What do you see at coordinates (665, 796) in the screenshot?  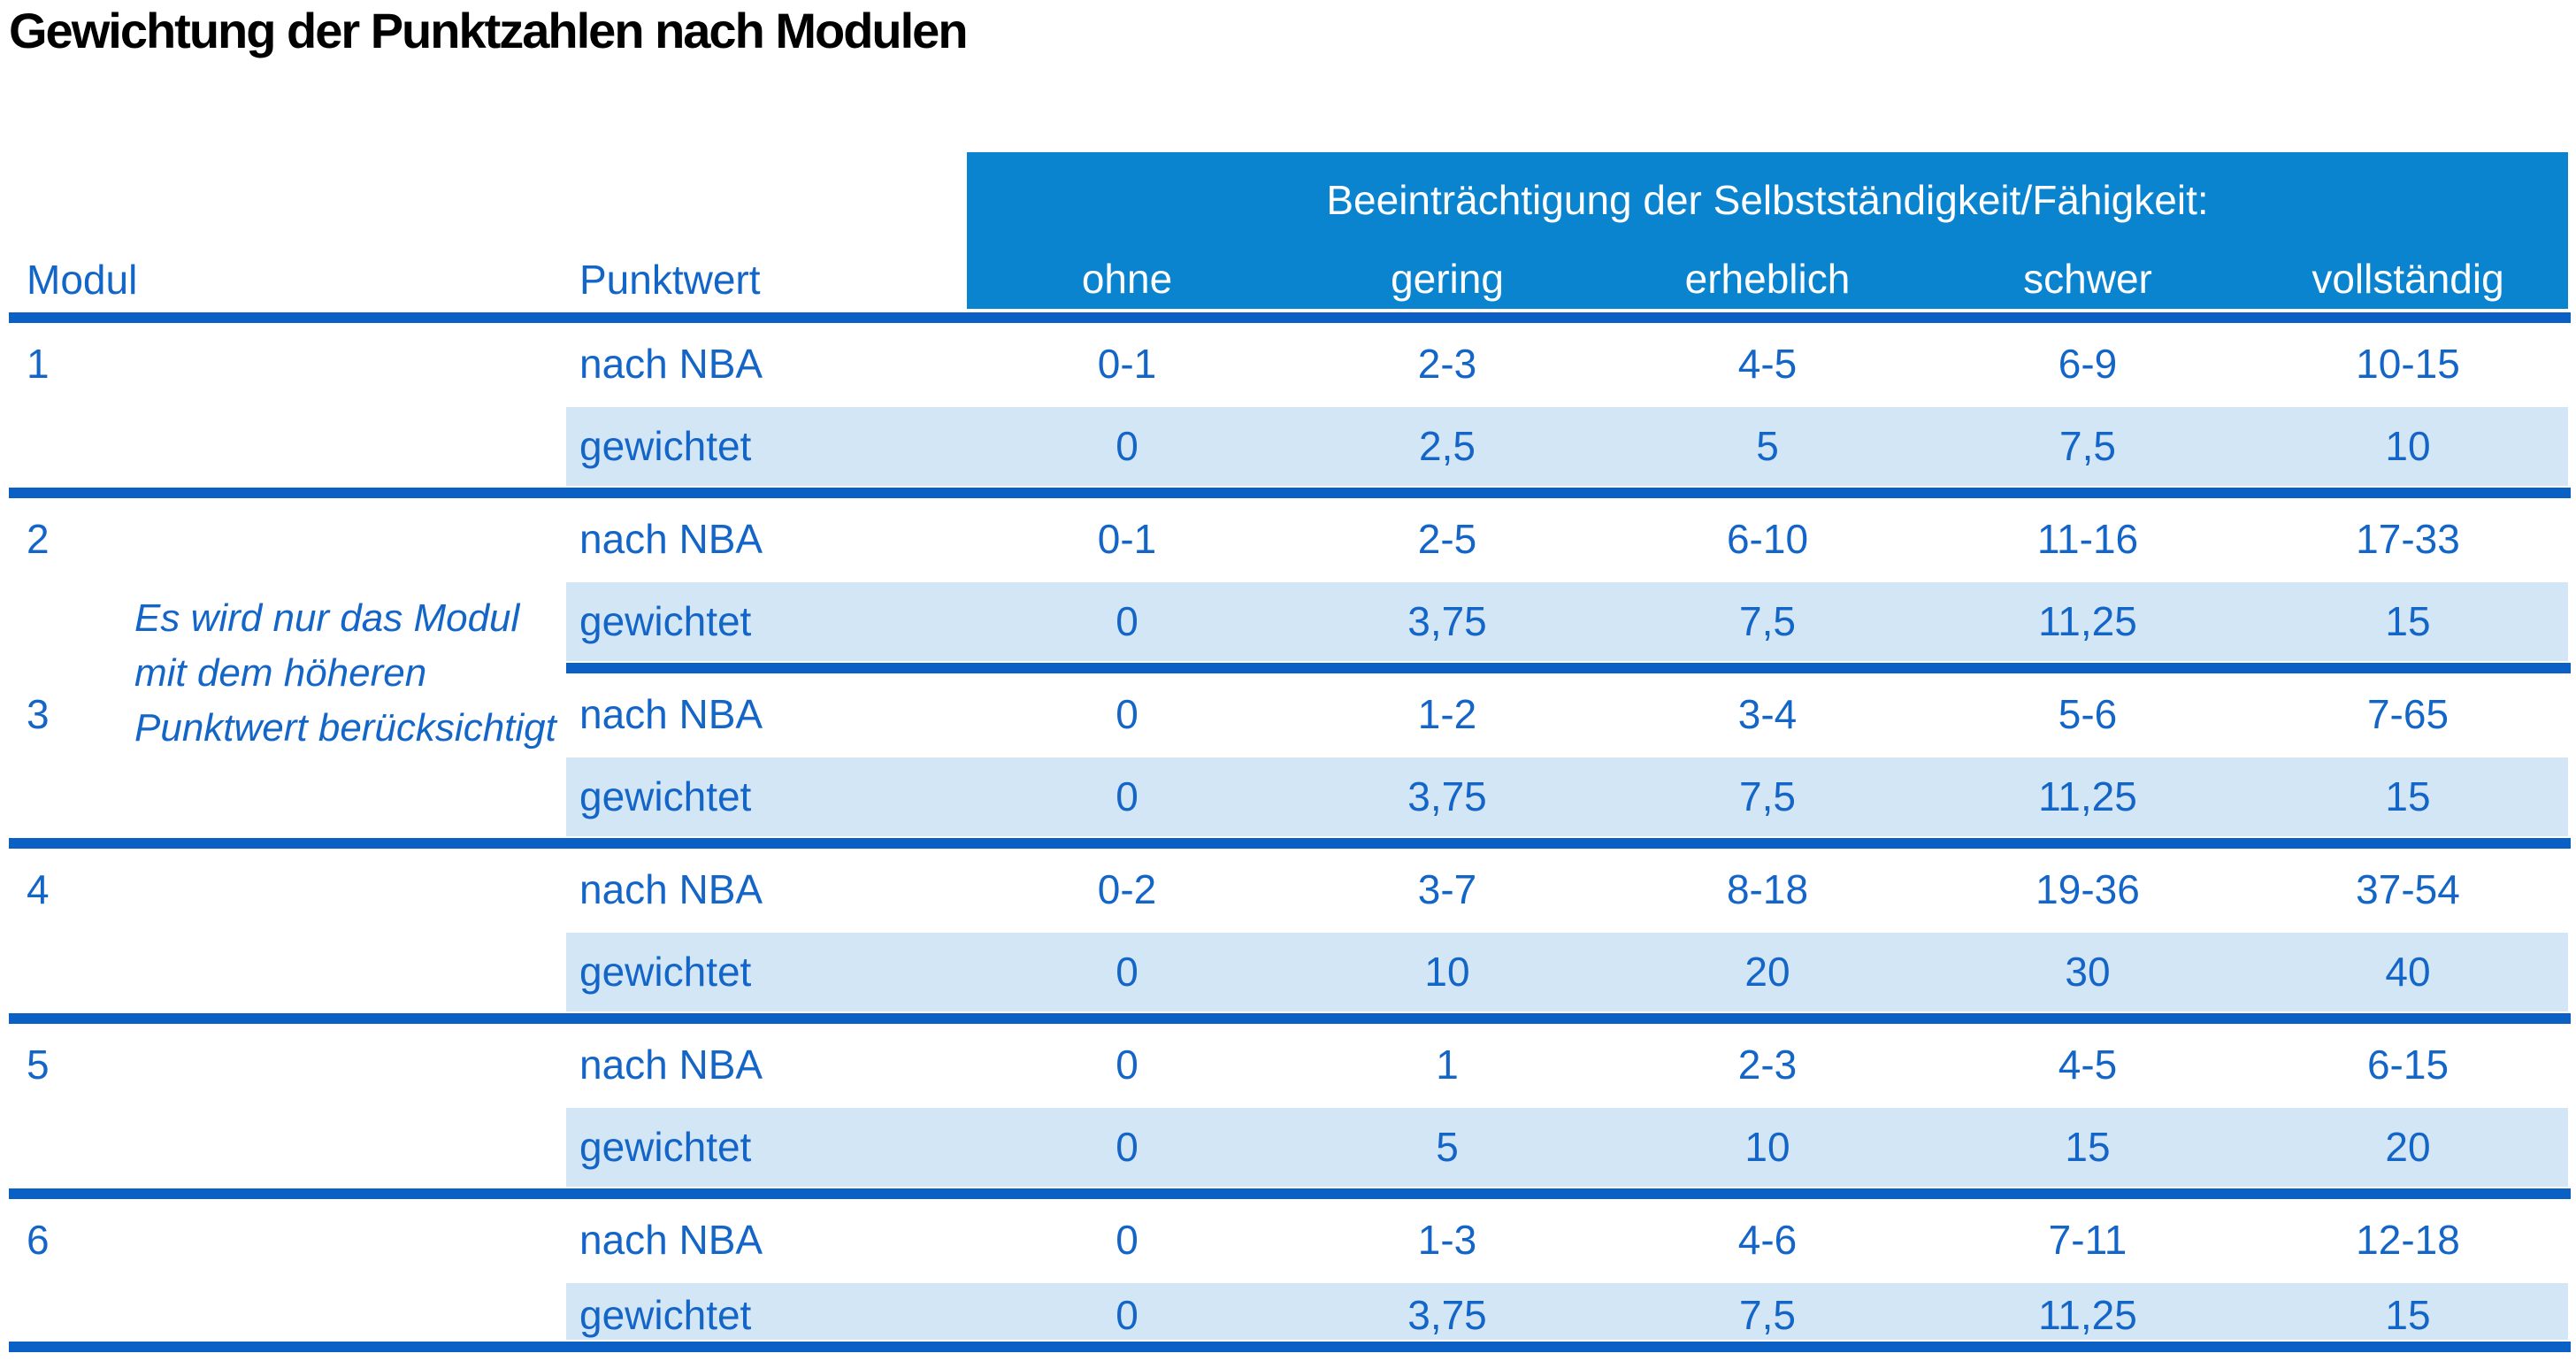 I see `module-3-weighted-label: gewichtet` at bounding box center [665, 796].